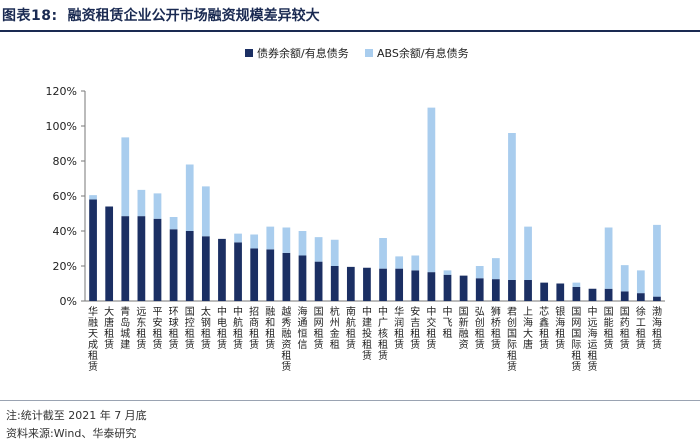 The width and height of the screenshot is (700, 447). I want to click on y-tick-label: 60%, so click(65, 196).